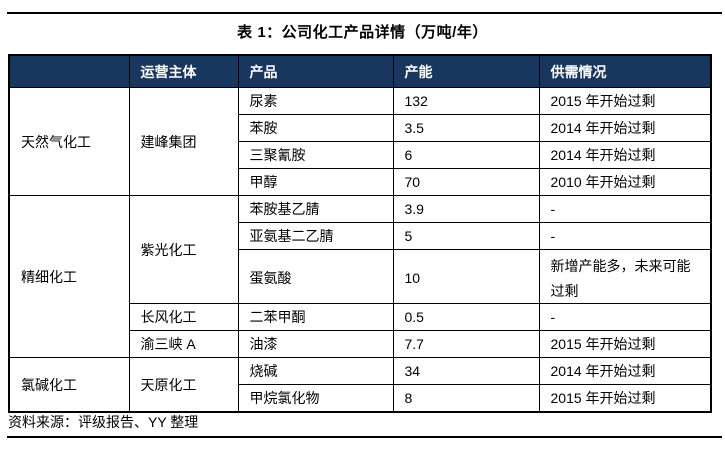 The width and height of the screenshot is (725, 450). What do you see at coordinates (315, 101) in the screenshot?
I see `product-cell: 尿素` at bounding box center [315, 101].